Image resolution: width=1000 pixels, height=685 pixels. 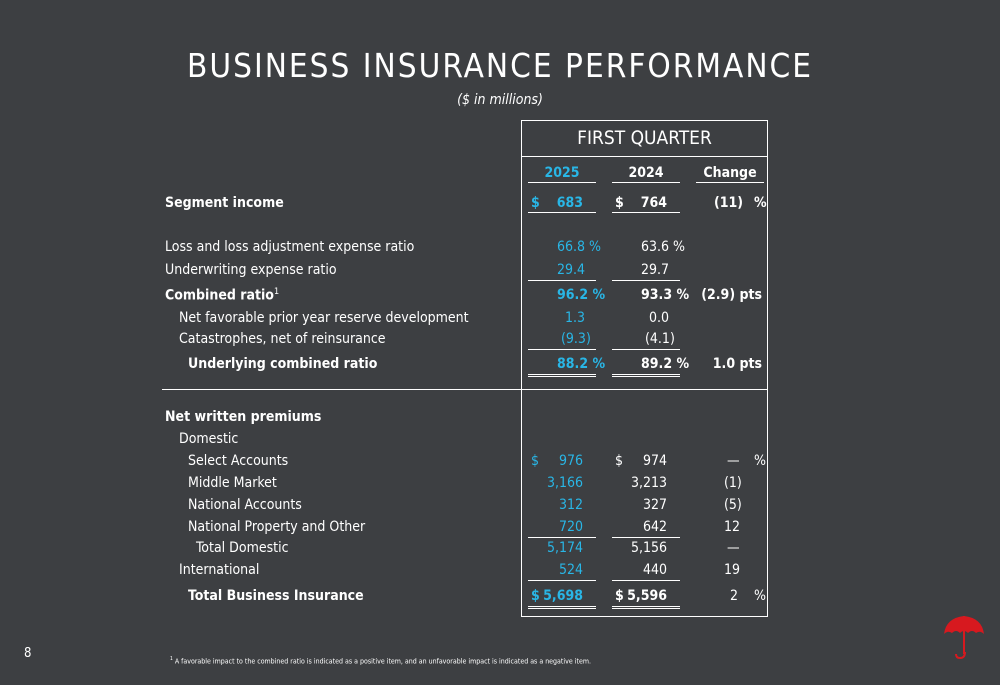 What do you see at coordinates (654, 570) in the screenshot?
I see `value-2024: 440` at bounding box center [654, 570].